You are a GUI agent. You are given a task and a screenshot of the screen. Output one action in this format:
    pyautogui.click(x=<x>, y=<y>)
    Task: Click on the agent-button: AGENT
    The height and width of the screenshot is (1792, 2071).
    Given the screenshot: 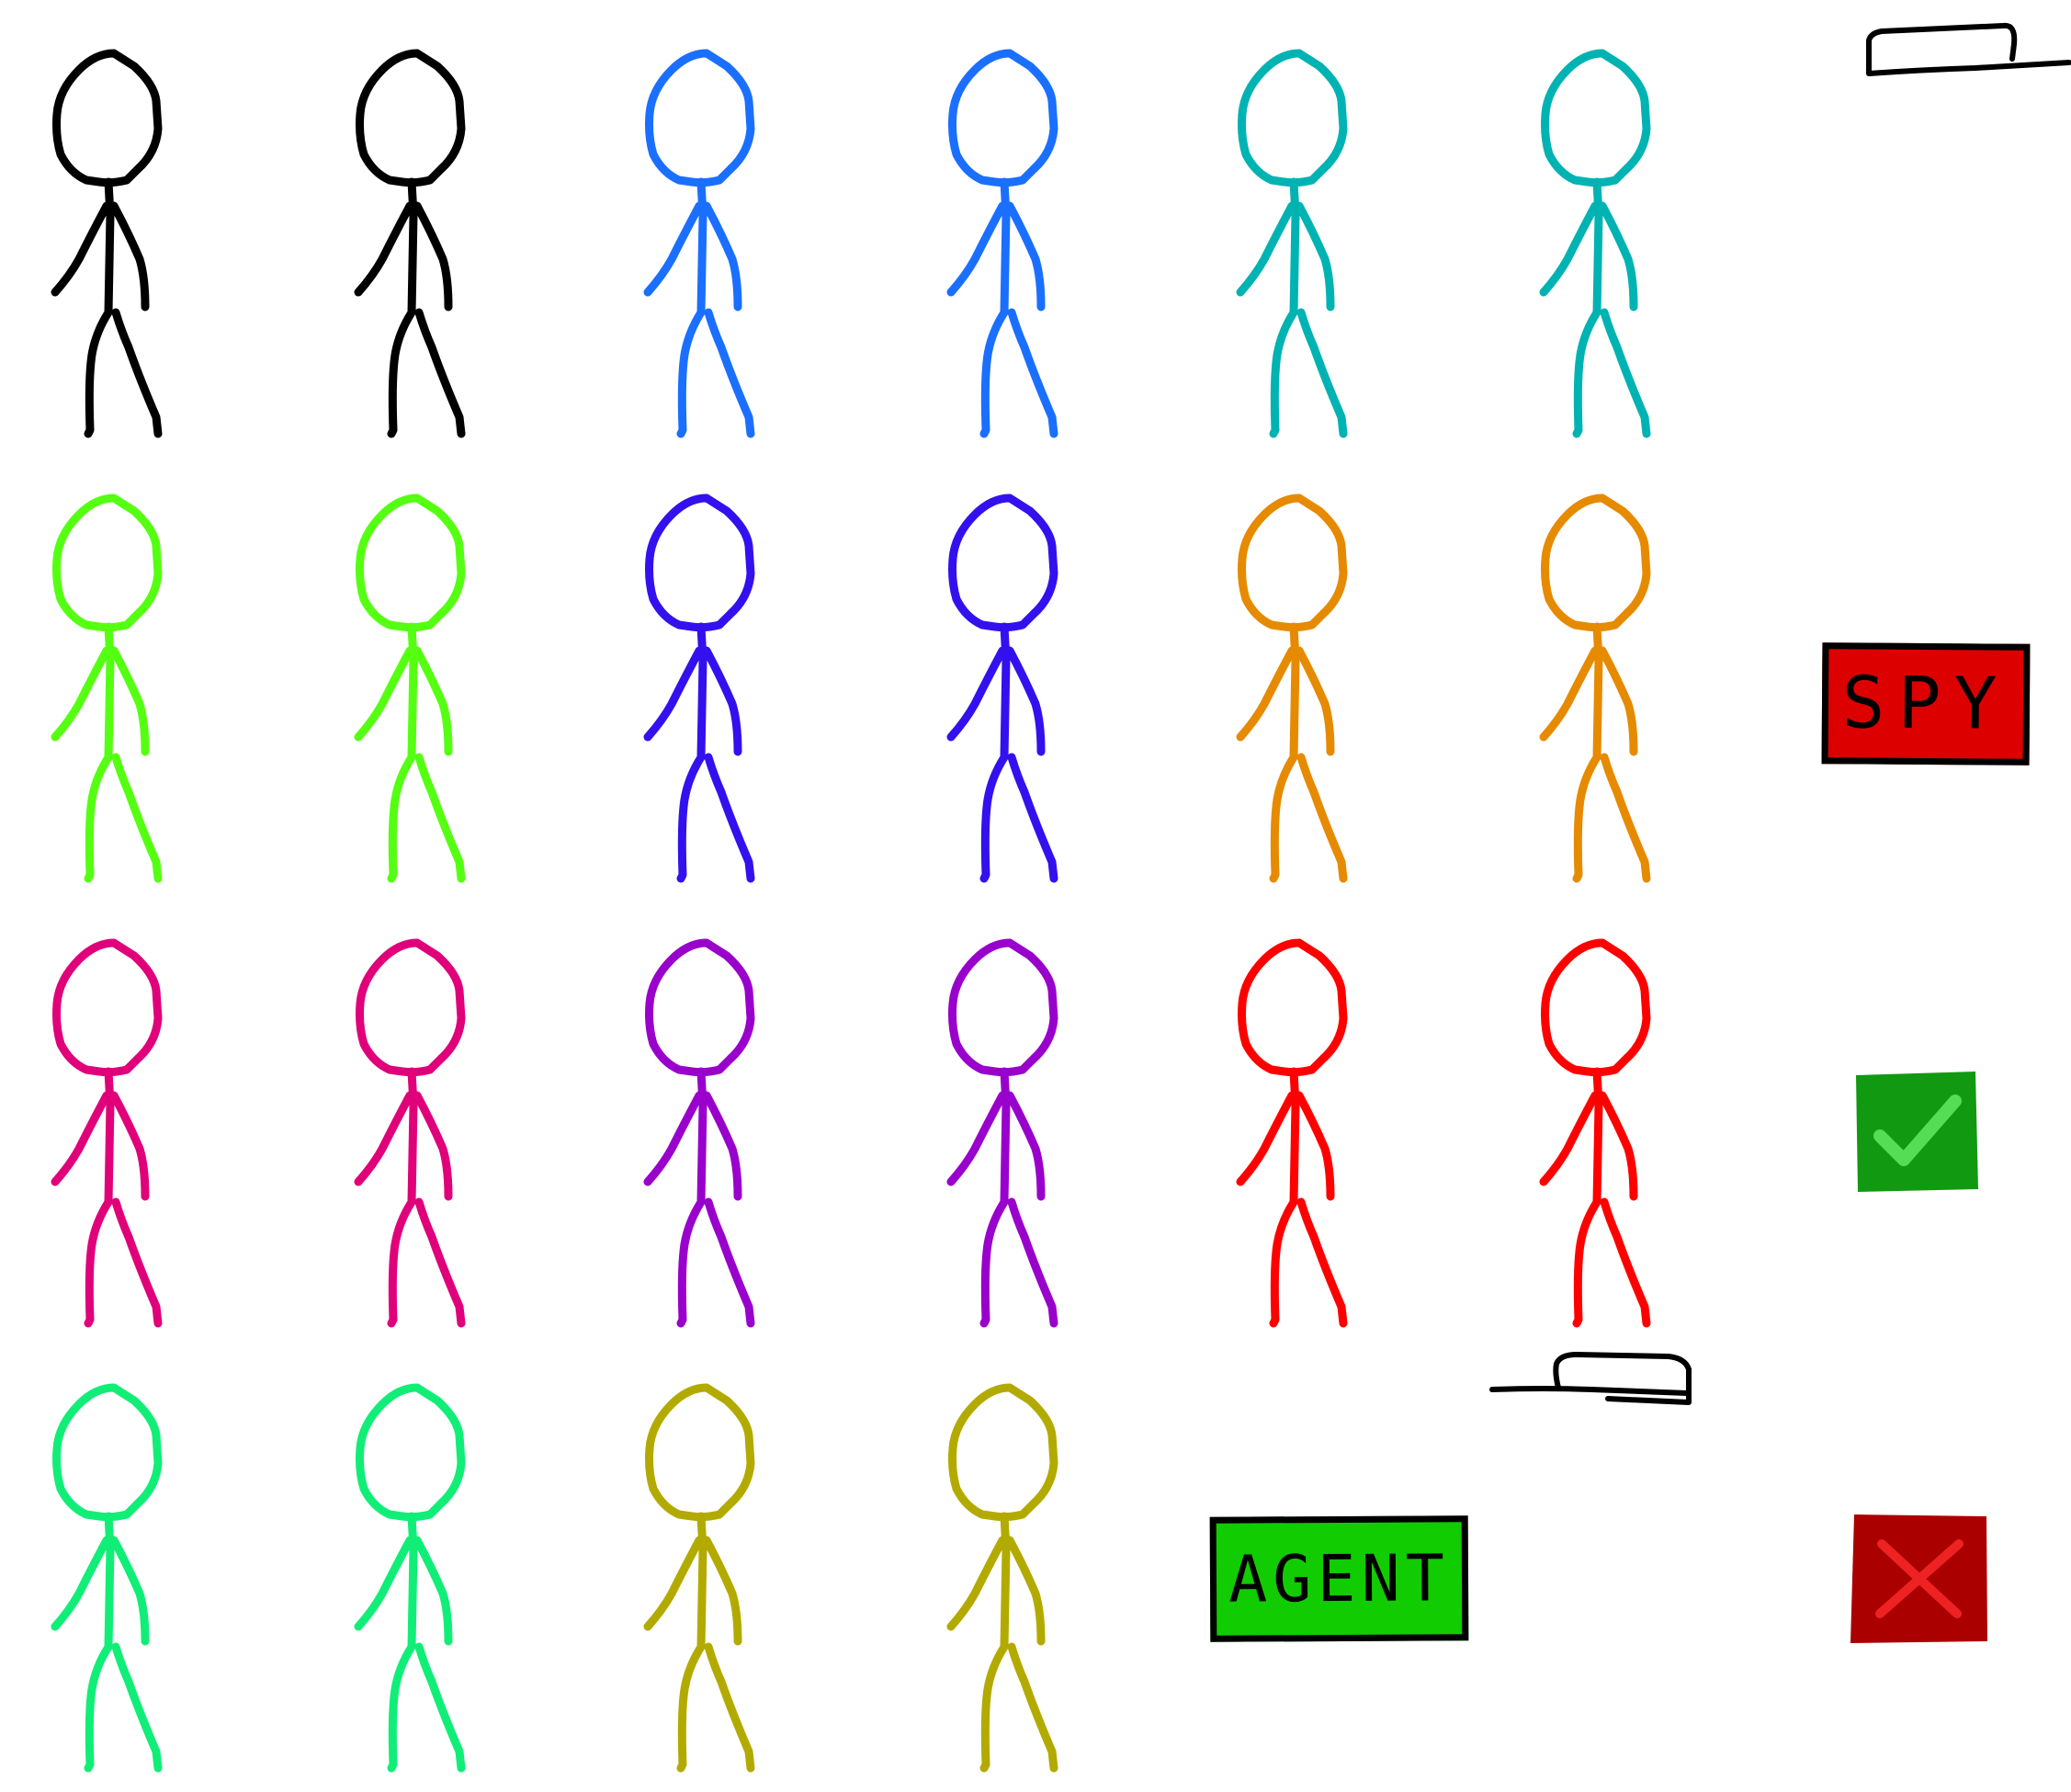 What is the action you would take?
    pyautogui.click(x=1339, y=1578)
    